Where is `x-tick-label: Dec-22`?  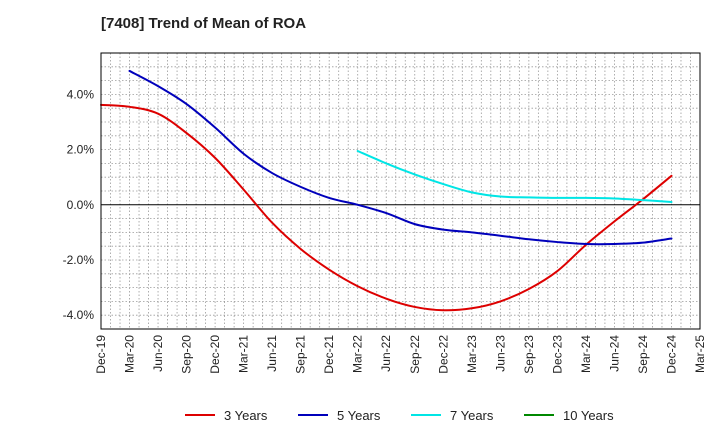
x-tick-label: Dec-22 is located at coordinates (443, 354).